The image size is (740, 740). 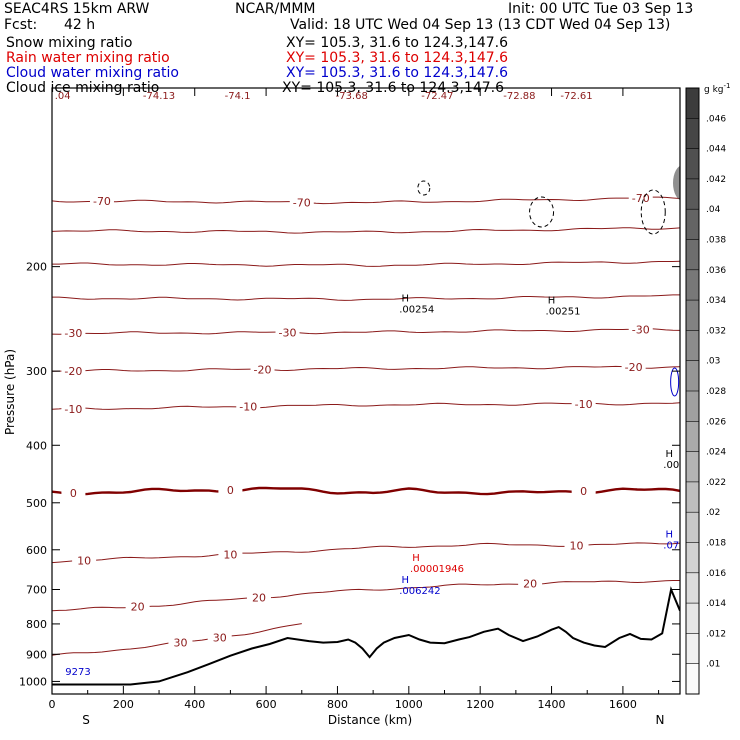 What do you see at coordinates (716, 422) in the screenshot?
I see `colorbar-label: .026` at bounding box center [716, 422].